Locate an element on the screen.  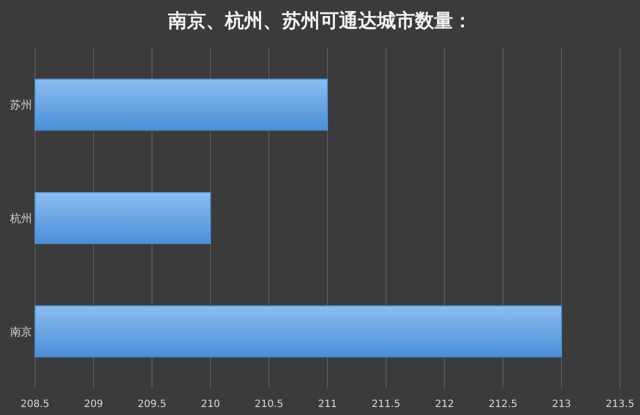
x-tick-label: 208.5 is located at coordinates (35, 404).